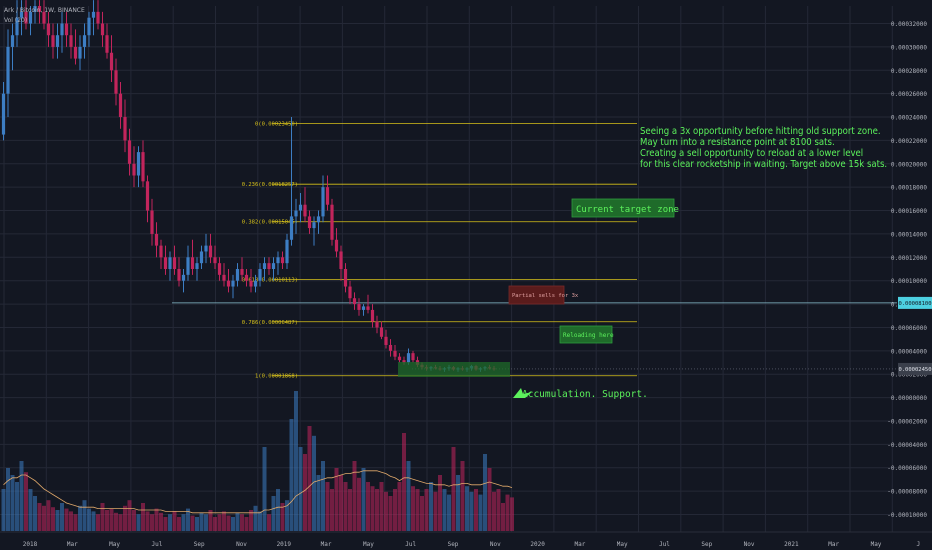 This screenshot has width=932, height=550. Describe the element at coordinates (909, 398) in the screenshot. I see `price-tick-label: 0.00000000` at that location.